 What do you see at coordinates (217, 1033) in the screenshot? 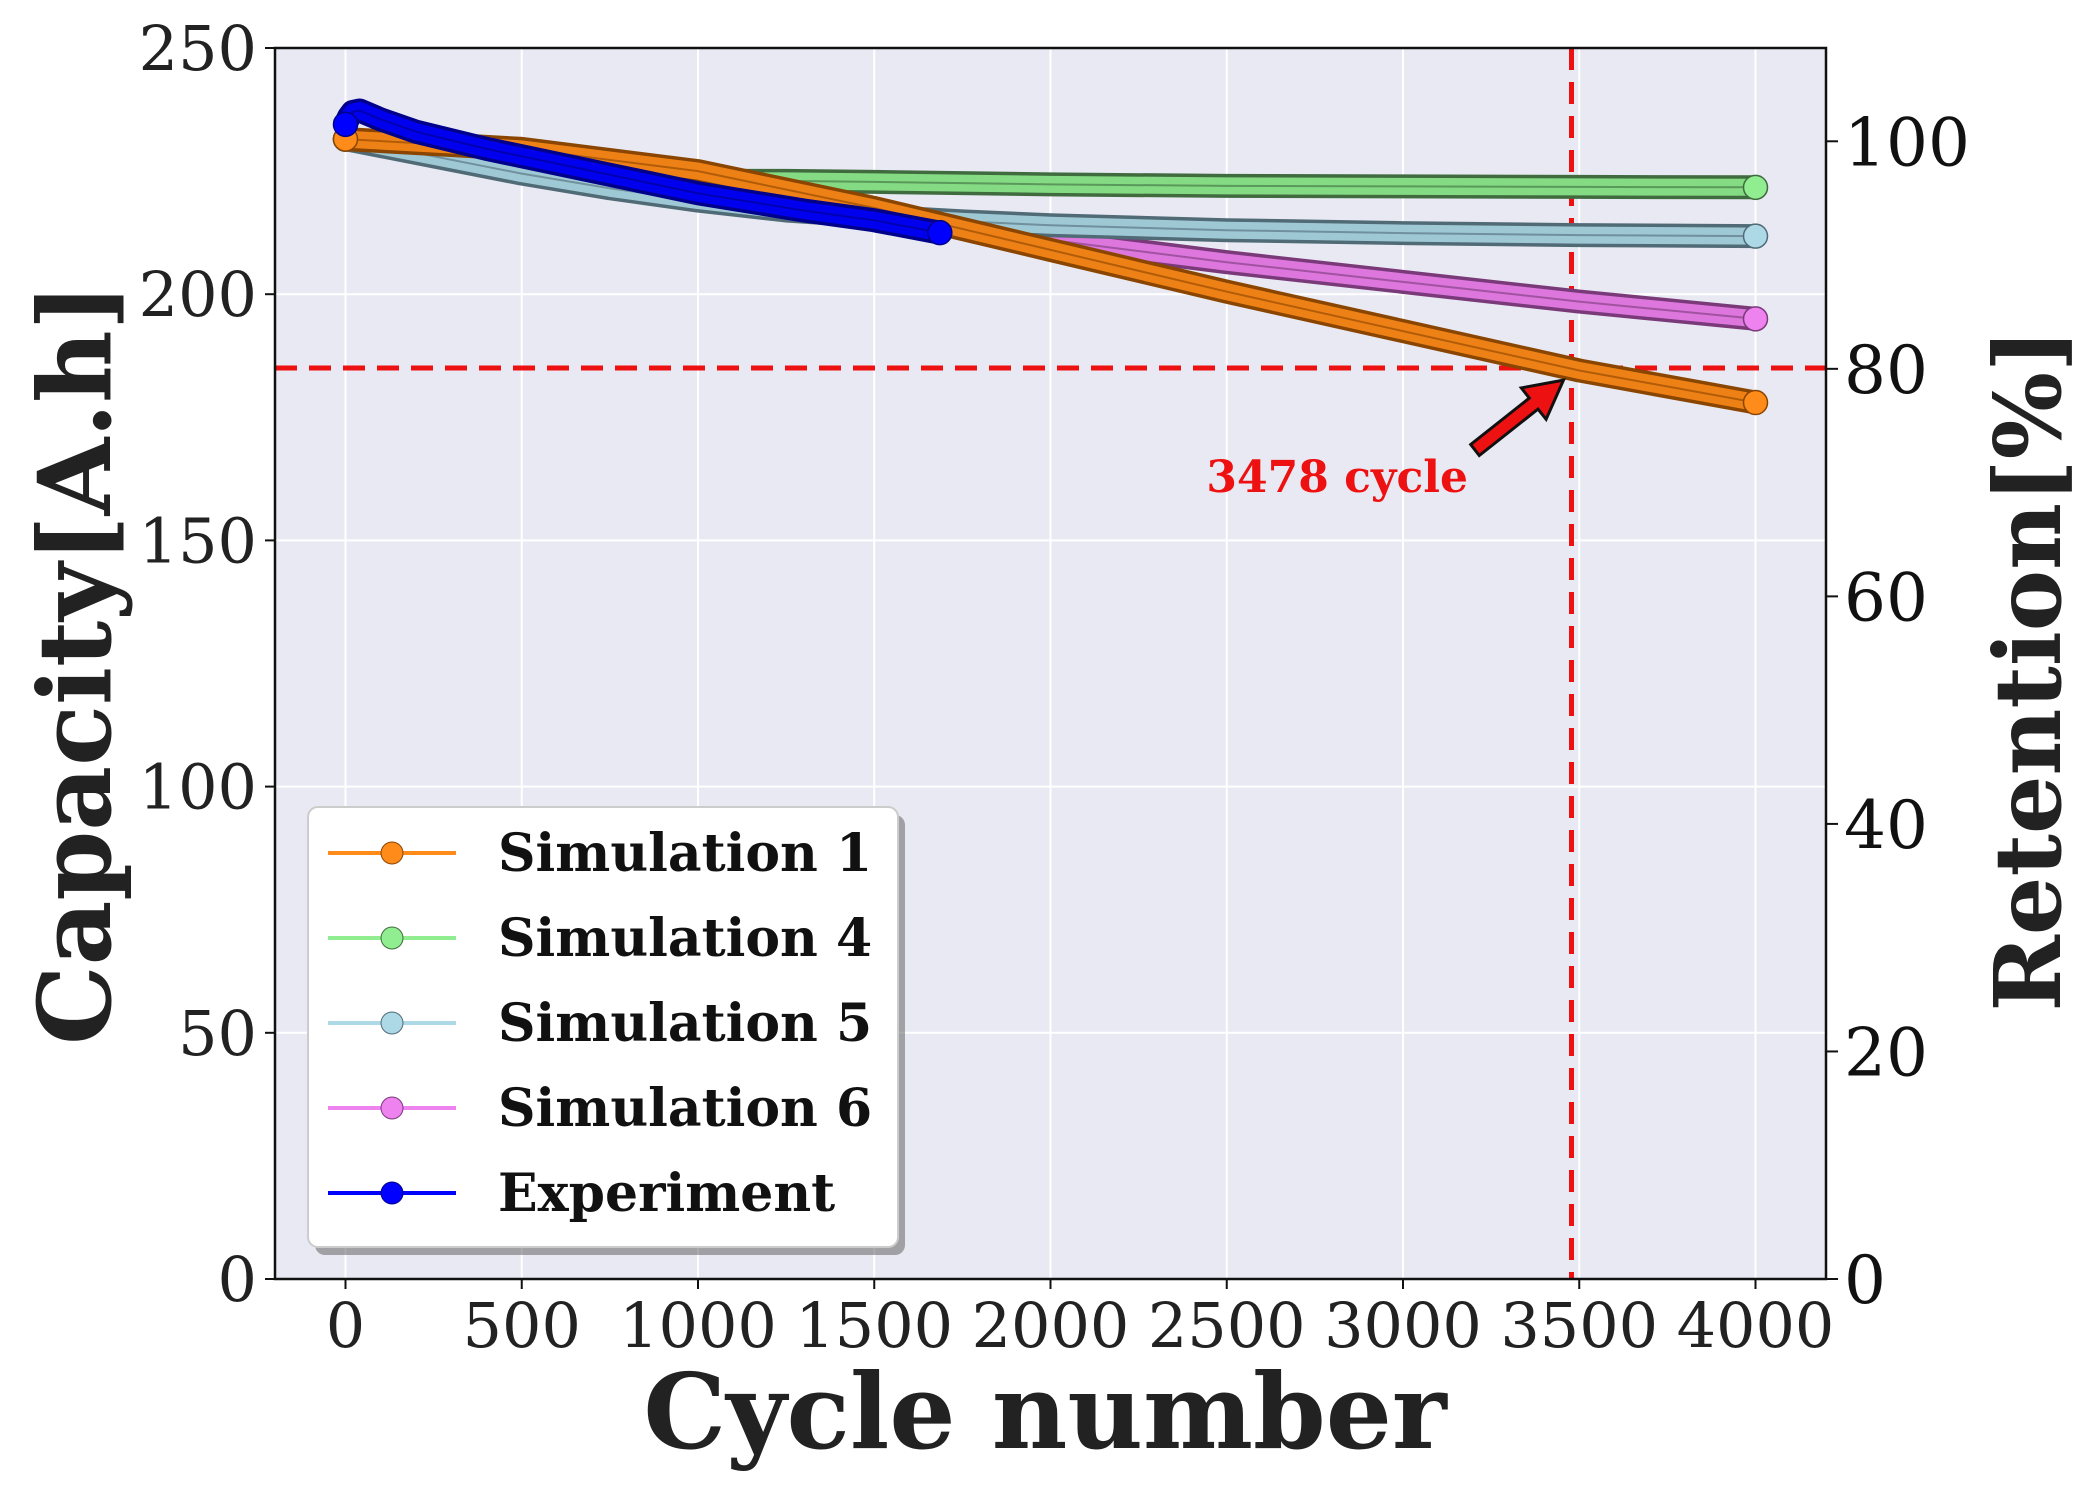
I see `y-tick-label: 50` at bounding box center [217, 1033].